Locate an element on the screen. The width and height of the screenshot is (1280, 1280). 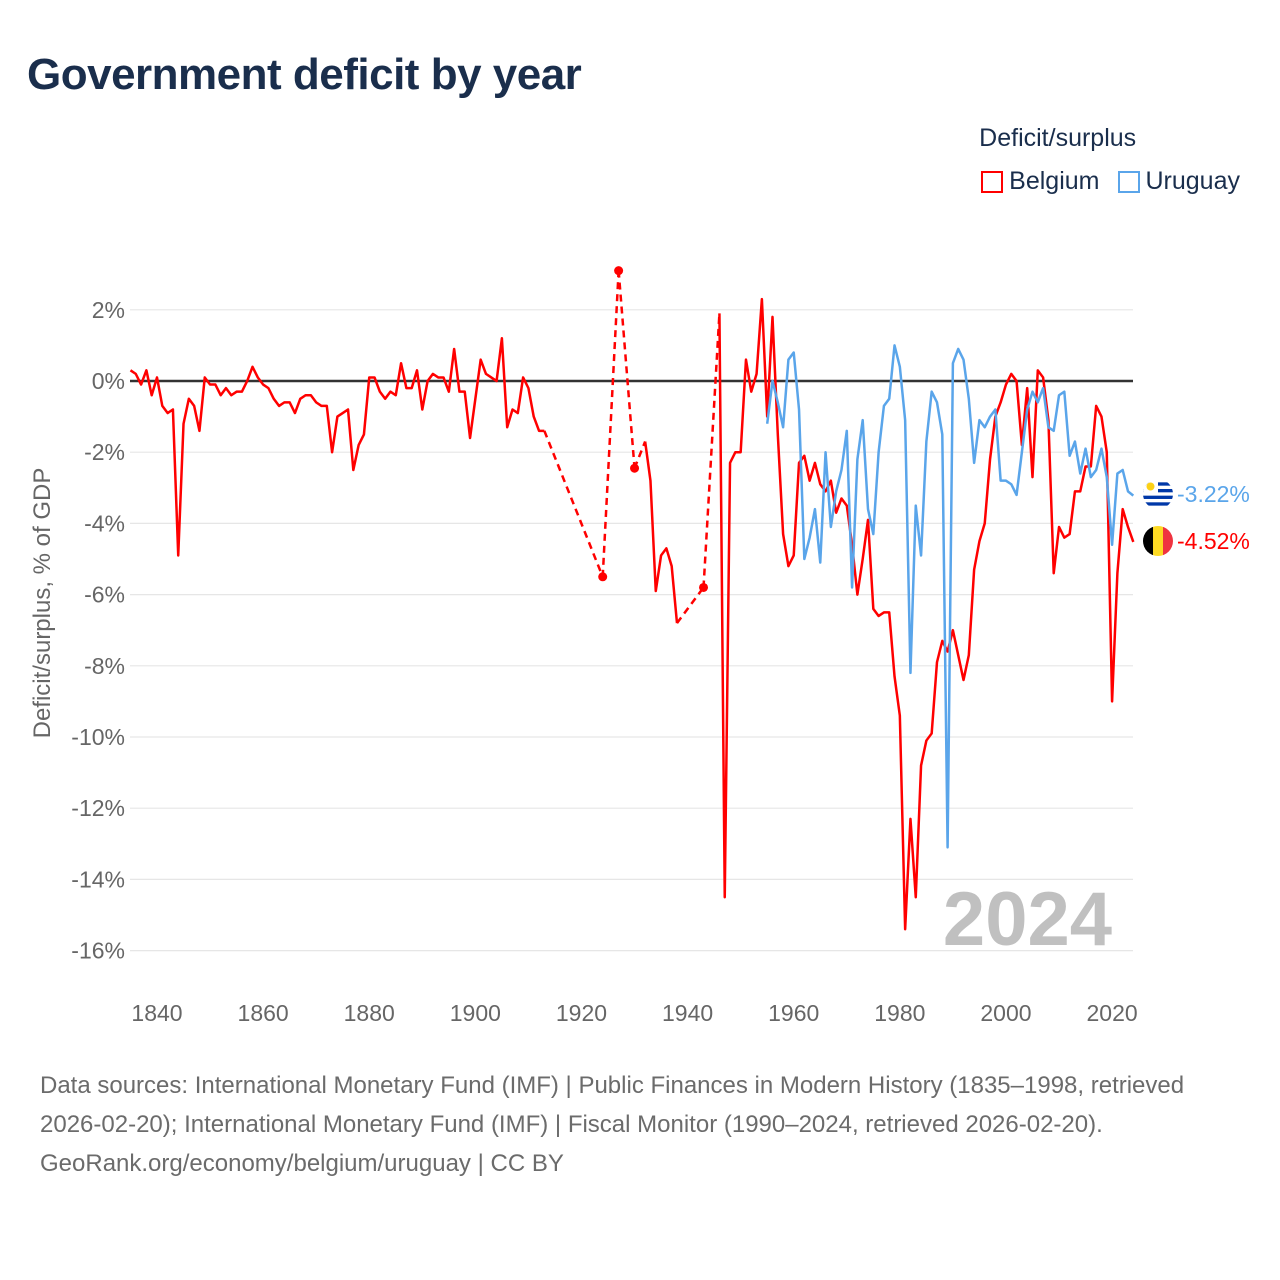
end-label-belgium: -4.52% is located at coordinates (1213, 541).